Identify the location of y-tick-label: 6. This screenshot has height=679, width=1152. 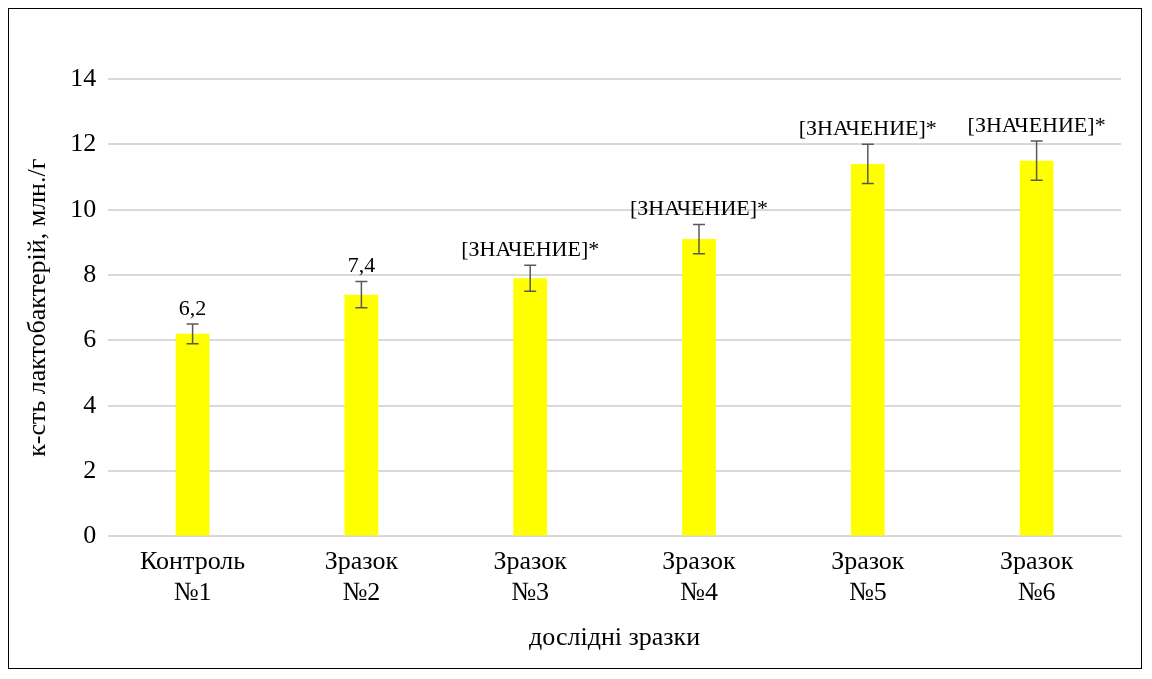
(90, 339).